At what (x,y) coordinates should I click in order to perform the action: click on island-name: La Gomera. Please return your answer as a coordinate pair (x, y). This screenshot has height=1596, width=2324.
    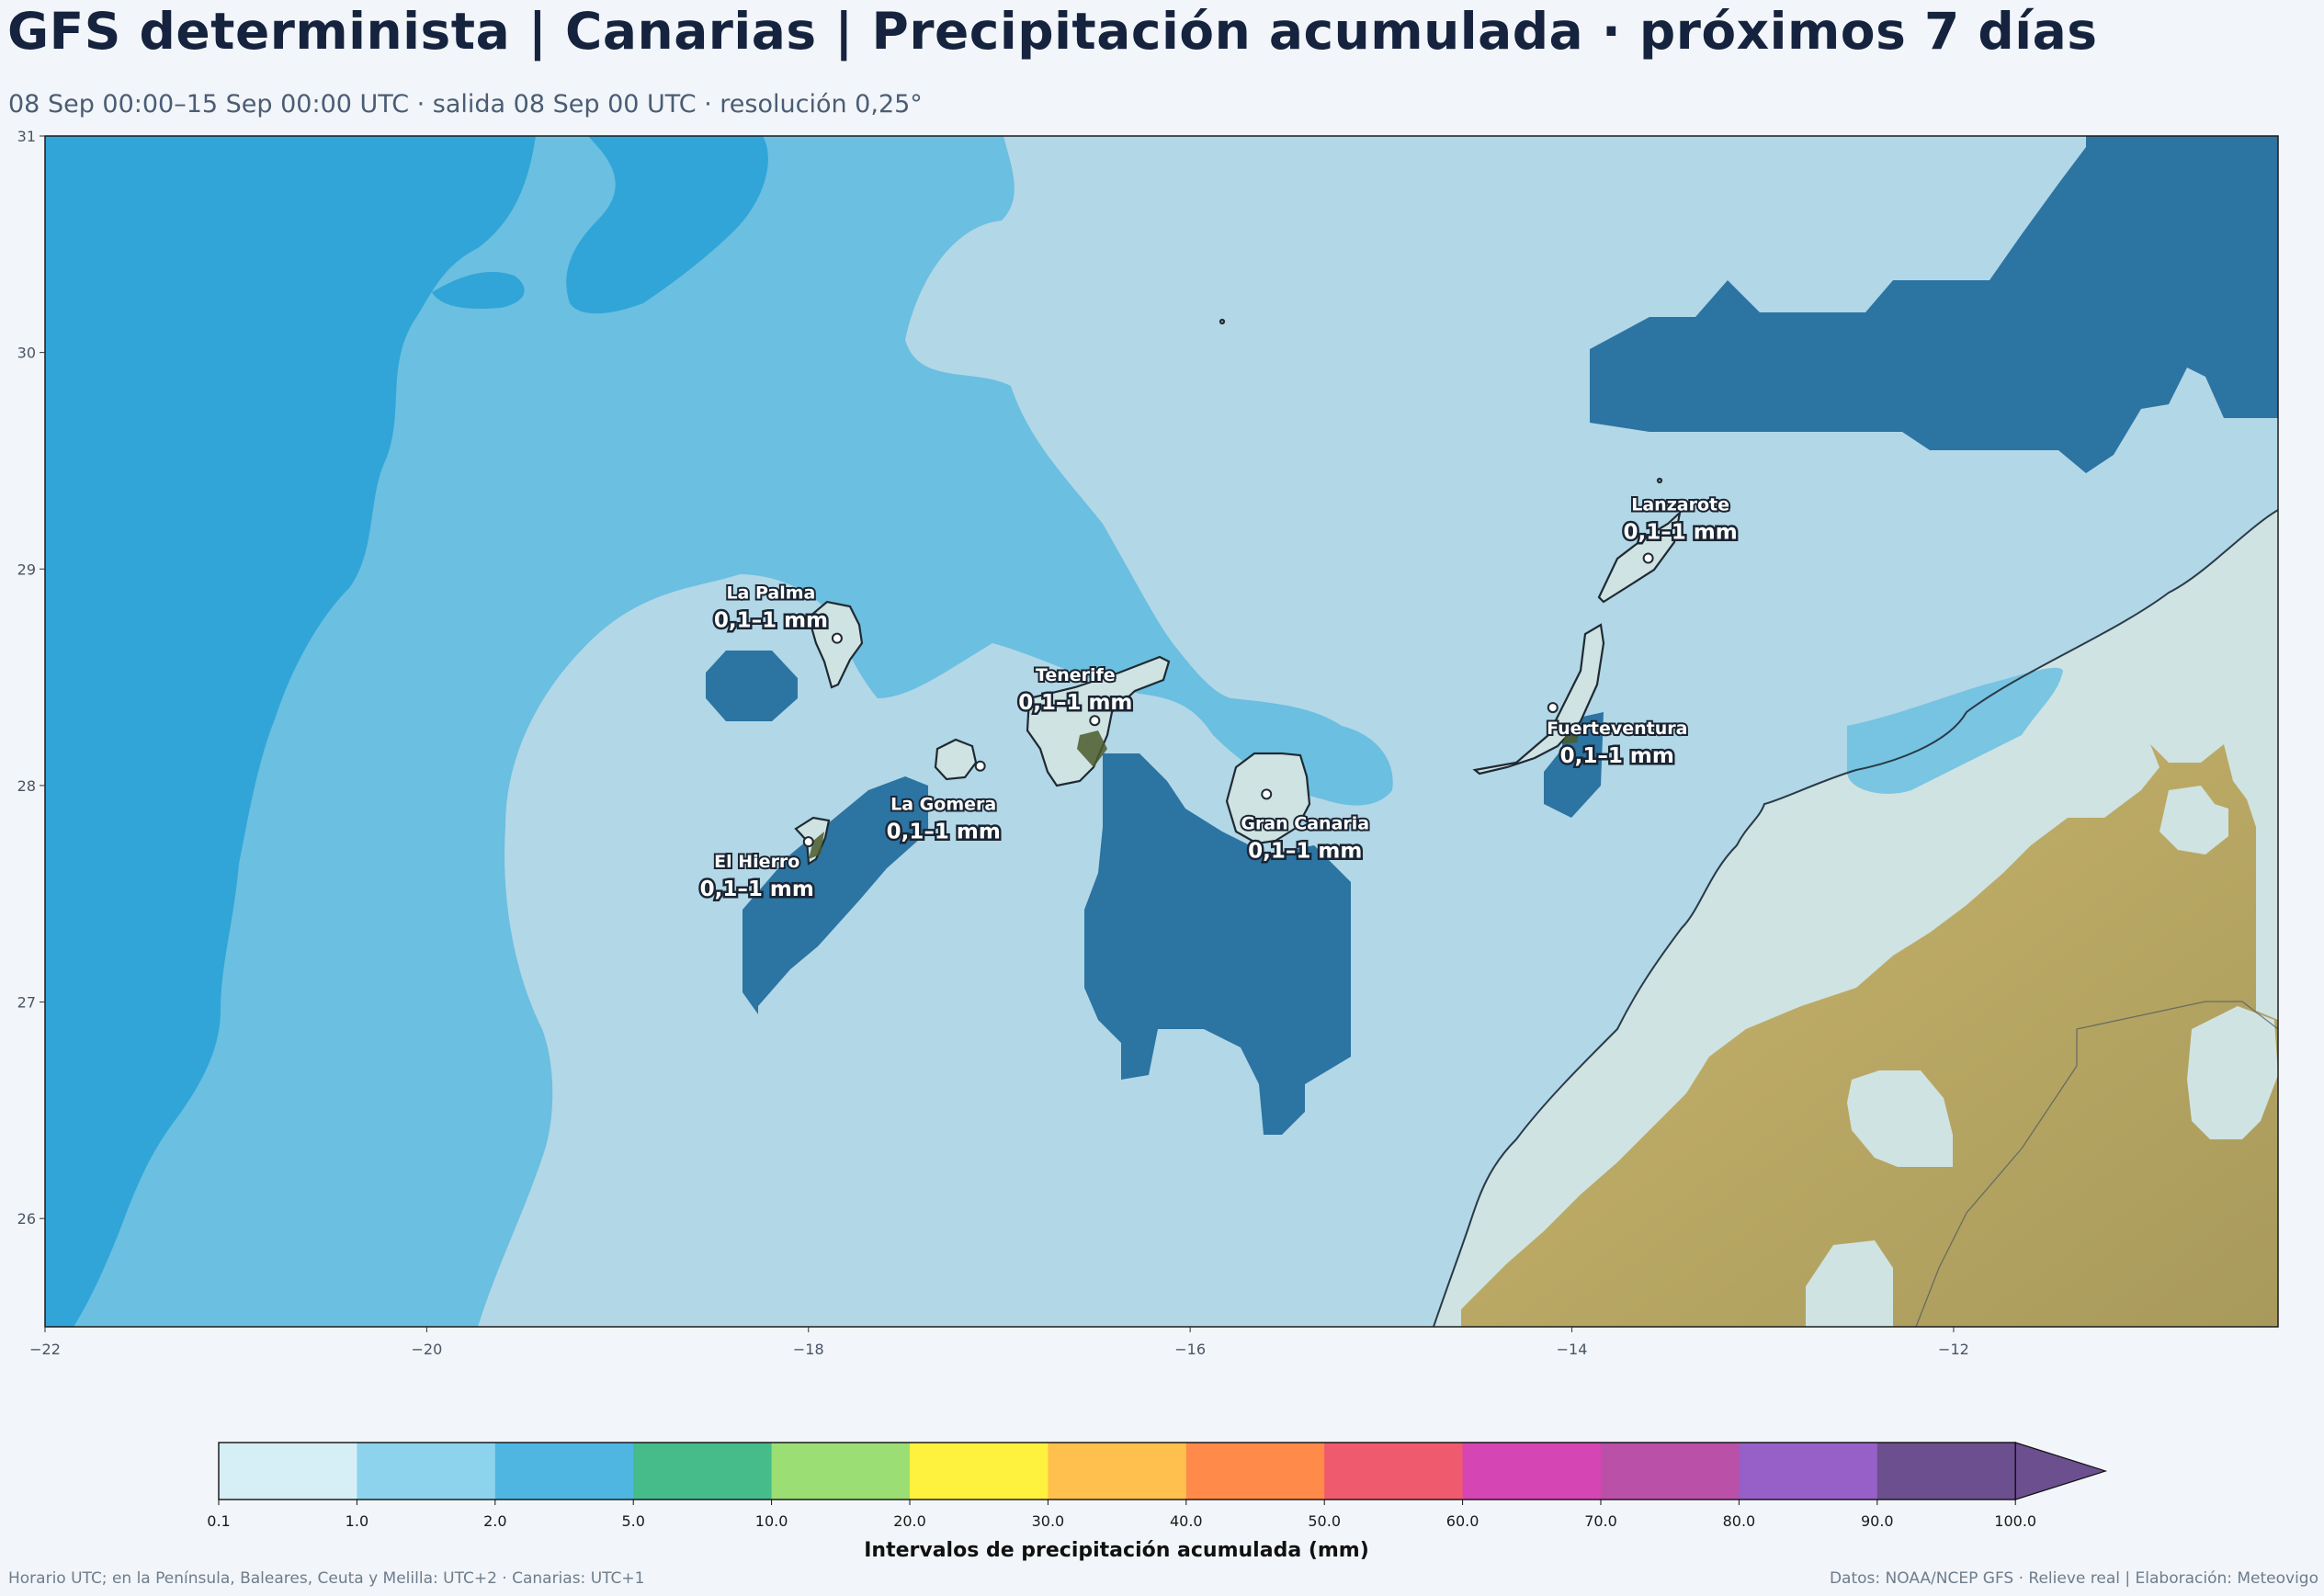
    Looking at the image, I should click on (943, 805).